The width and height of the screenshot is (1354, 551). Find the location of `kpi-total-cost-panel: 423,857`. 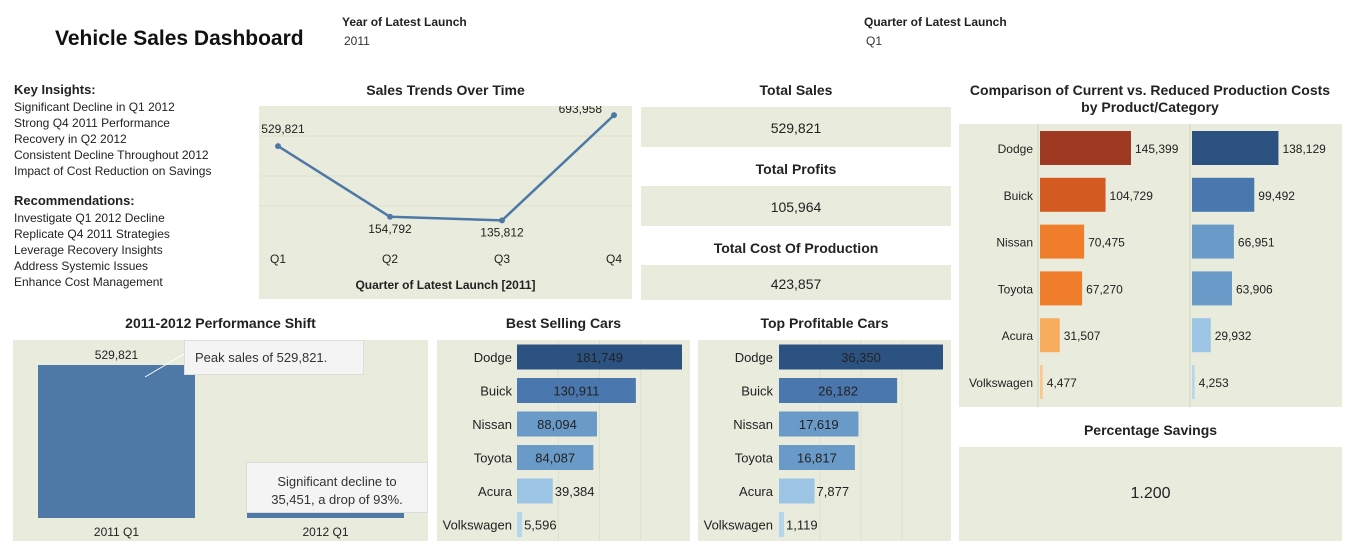

kpi-total-cost-panel: 423,857 is located at coordinates (796, 282).